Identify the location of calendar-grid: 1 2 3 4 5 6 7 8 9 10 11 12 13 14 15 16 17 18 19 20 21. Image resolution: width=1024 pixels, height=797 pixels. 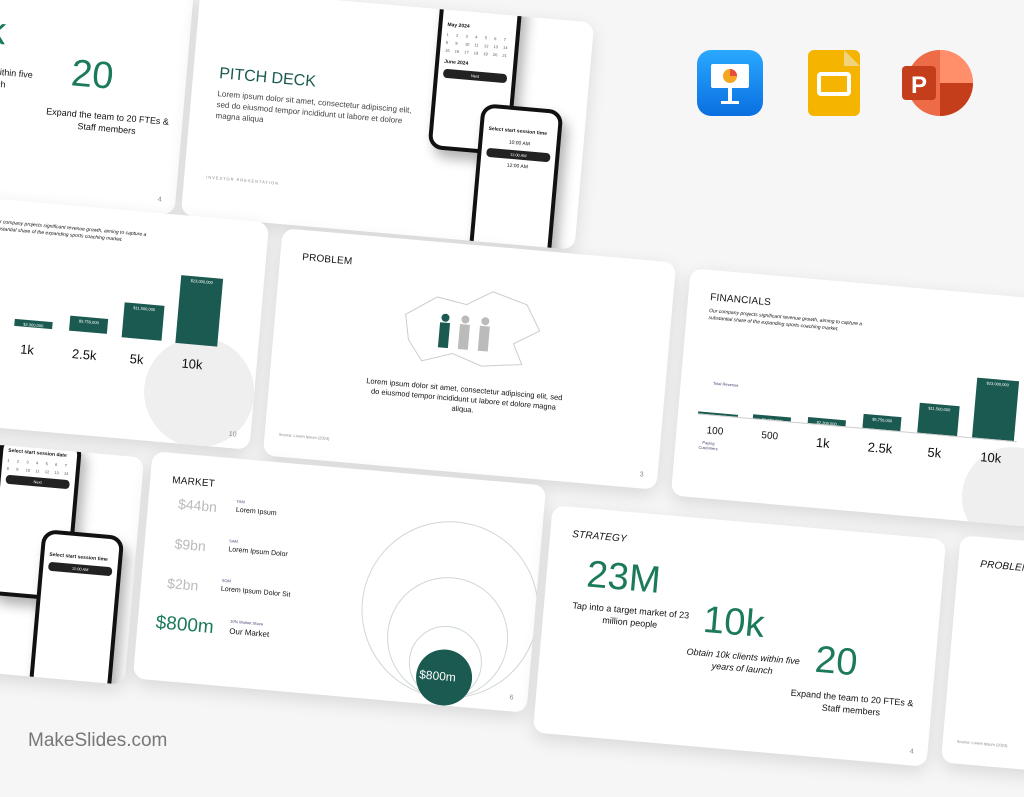
(476, 45).